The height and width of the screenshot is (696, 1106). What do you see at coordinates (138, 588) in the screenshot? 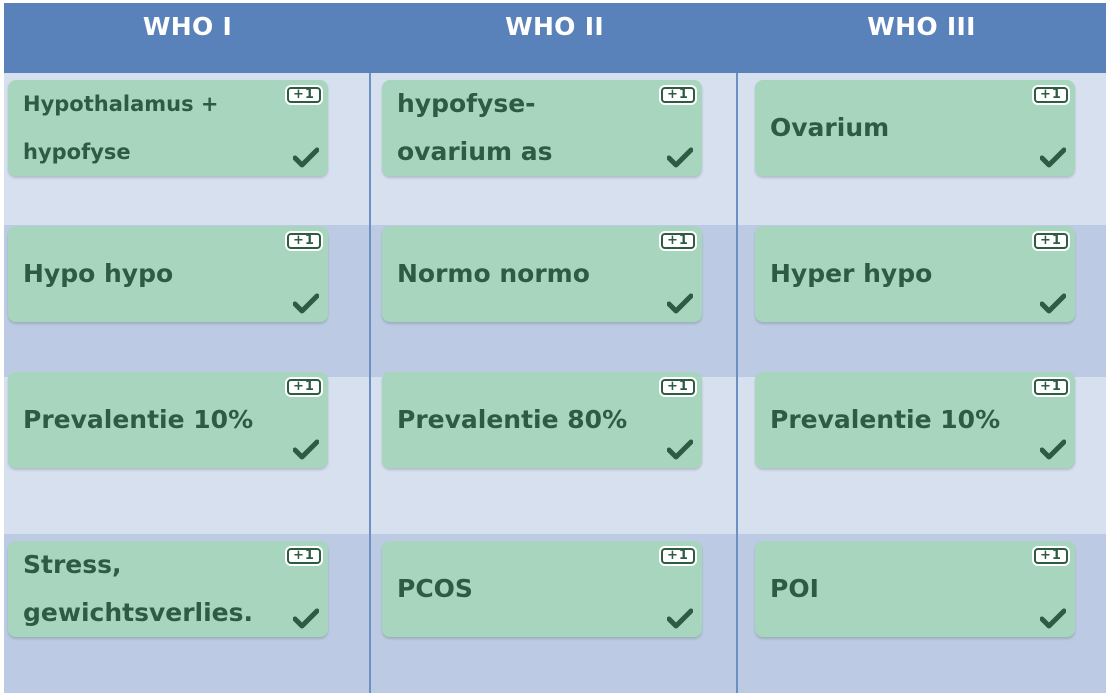
I see `card-label: Stress, gewichtsverlies.` at bounding box center [138, 588].